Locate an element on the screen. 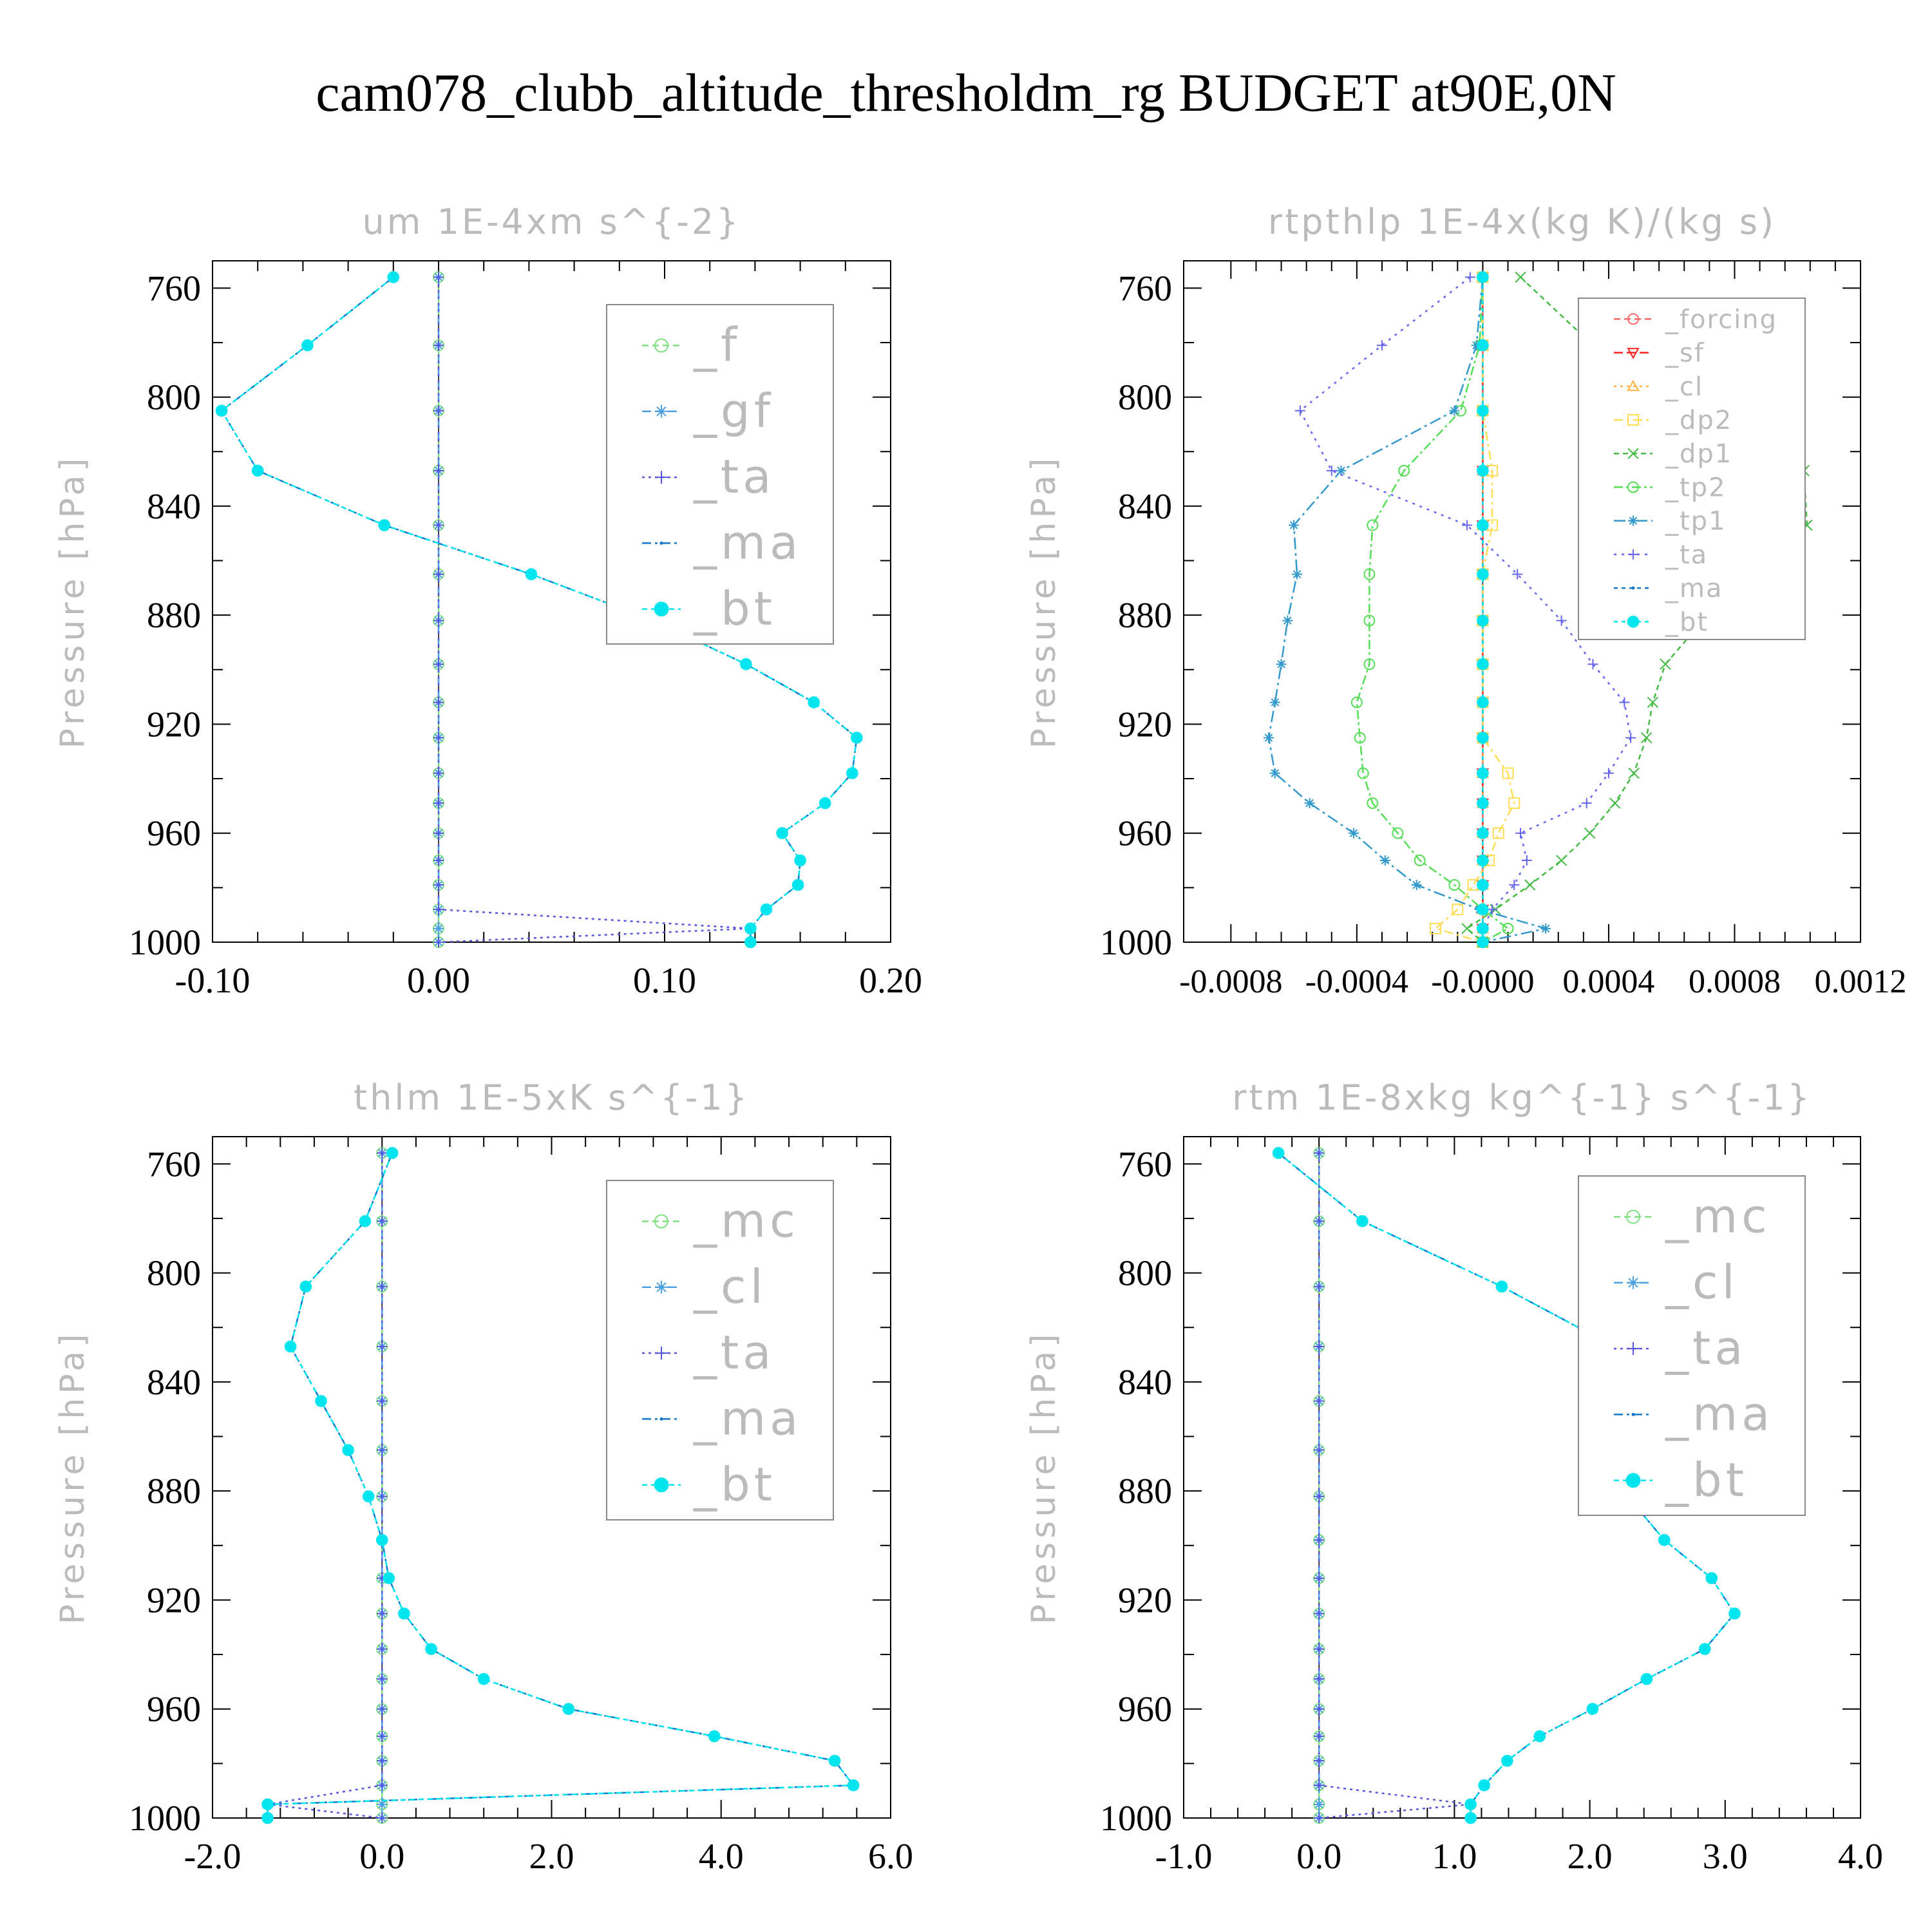 This screenshot has width=1932, height=1932. legend-box is located at coordinates (1692, 1345).